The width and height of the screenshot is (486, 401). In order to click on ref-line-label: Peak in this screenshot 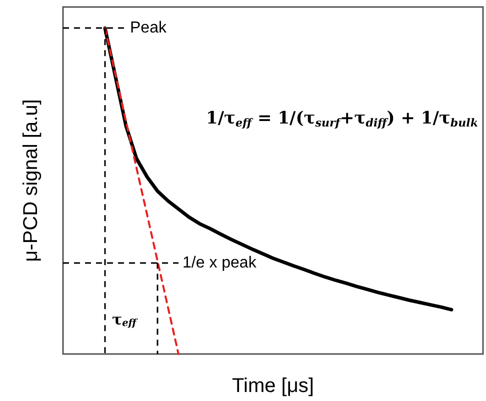, I will do `click(149, 28)`.